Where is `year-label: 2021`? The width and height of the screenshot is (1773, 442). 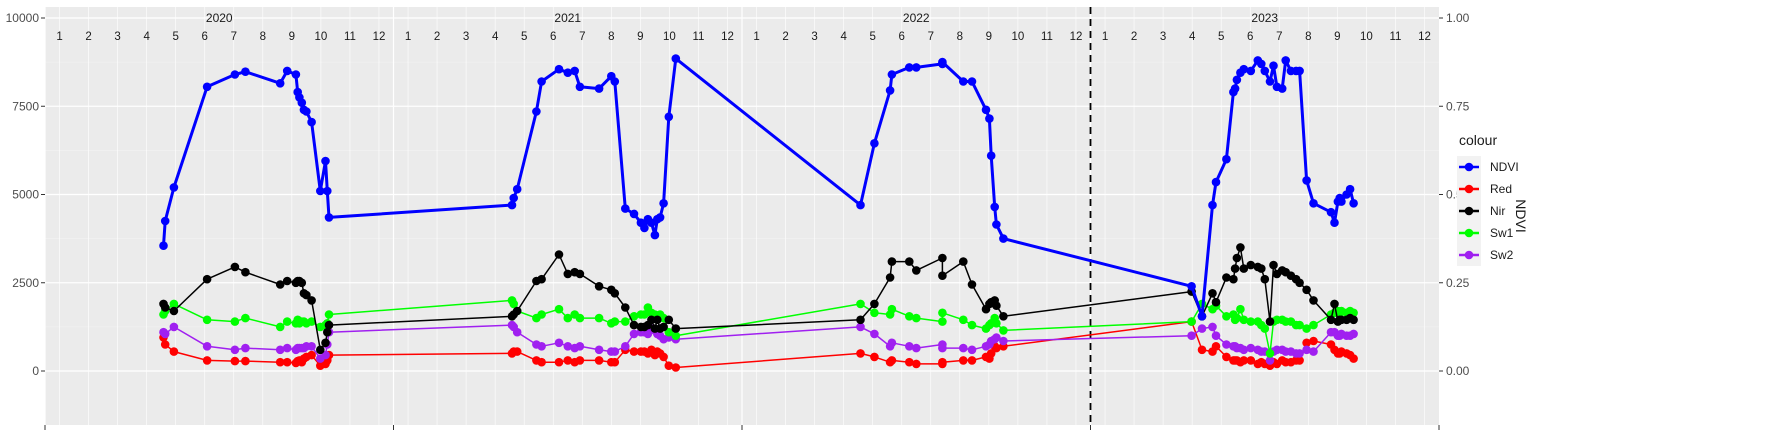
year-label: 2021 is located at coordinates (567, 18).